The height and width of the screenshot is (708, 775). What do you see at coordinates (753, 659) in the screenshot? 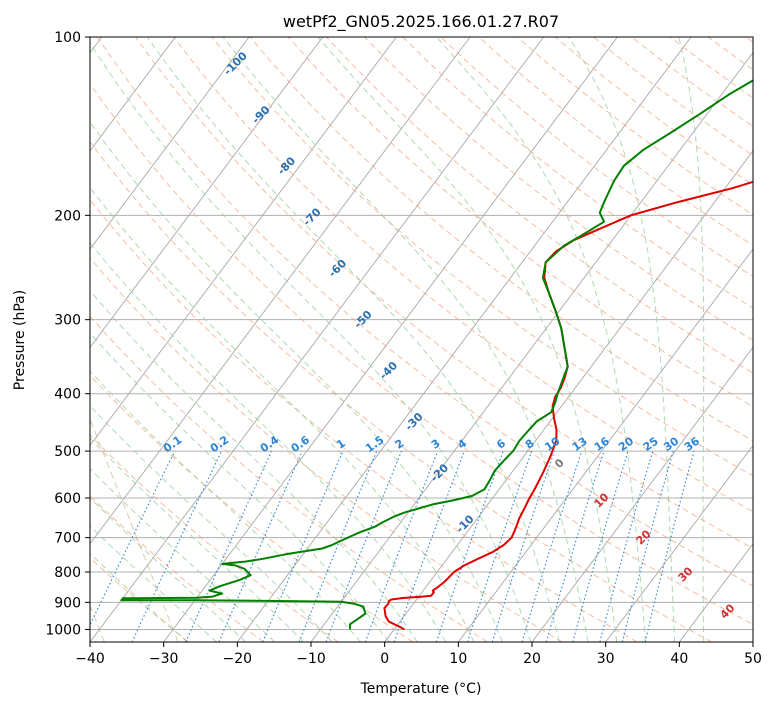
I see `x-tick-label: 50` at bounding box center [753, 659].